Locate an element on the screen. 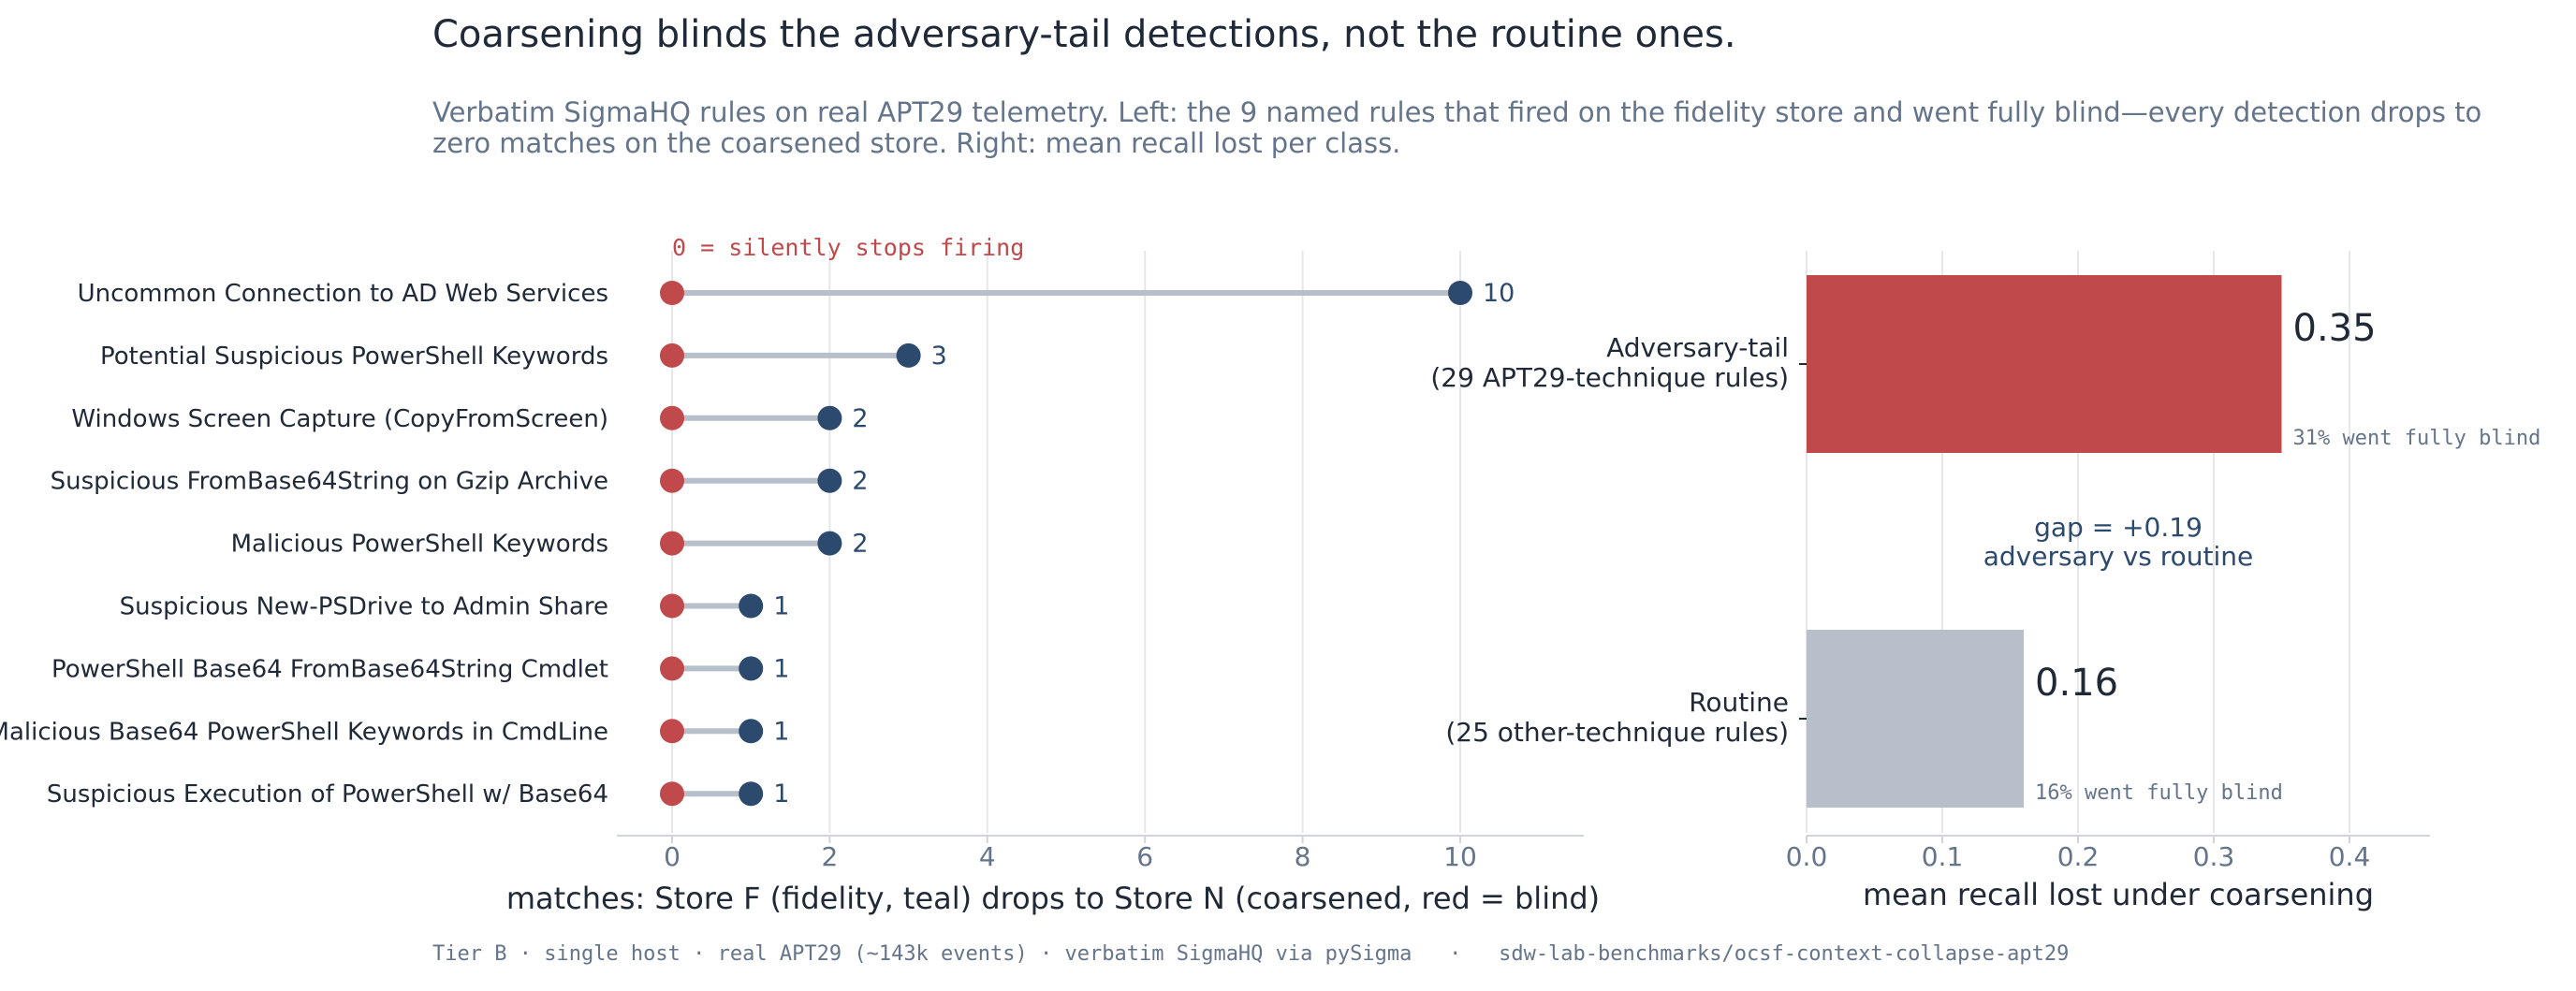 The height and width of the screenshot is (991, 2576). rule-row: Windows Screen Capture (CopyFromScreen) 2 is located at coordinates (469, 418).